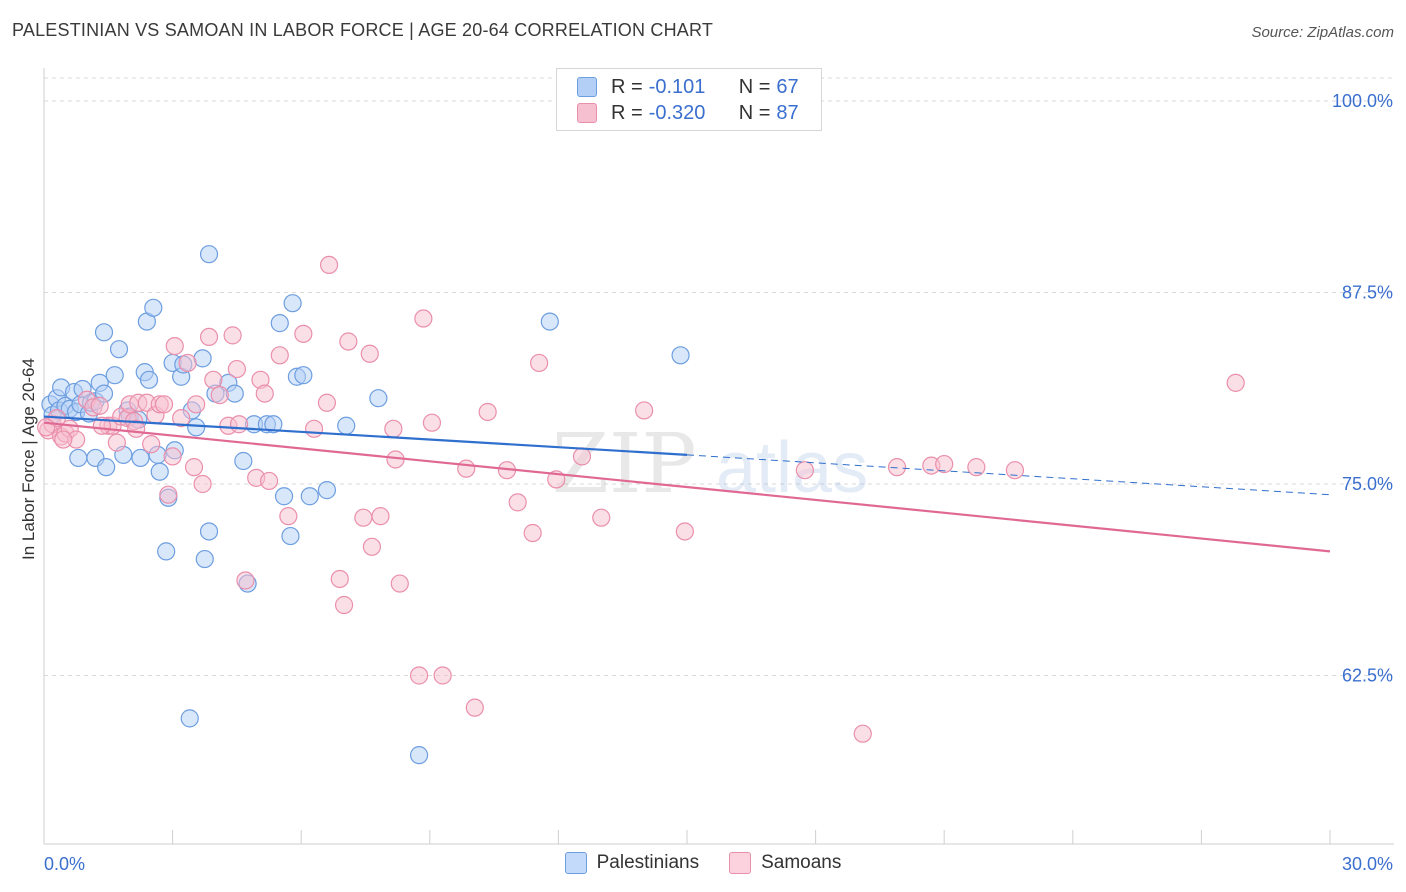 The width and height of the screenshot is (1406, 892). What do you see at coordinates (64, 864) in the screenshot?
I see `x-tick-label: 0.0%` at bounding box center [64, 864].